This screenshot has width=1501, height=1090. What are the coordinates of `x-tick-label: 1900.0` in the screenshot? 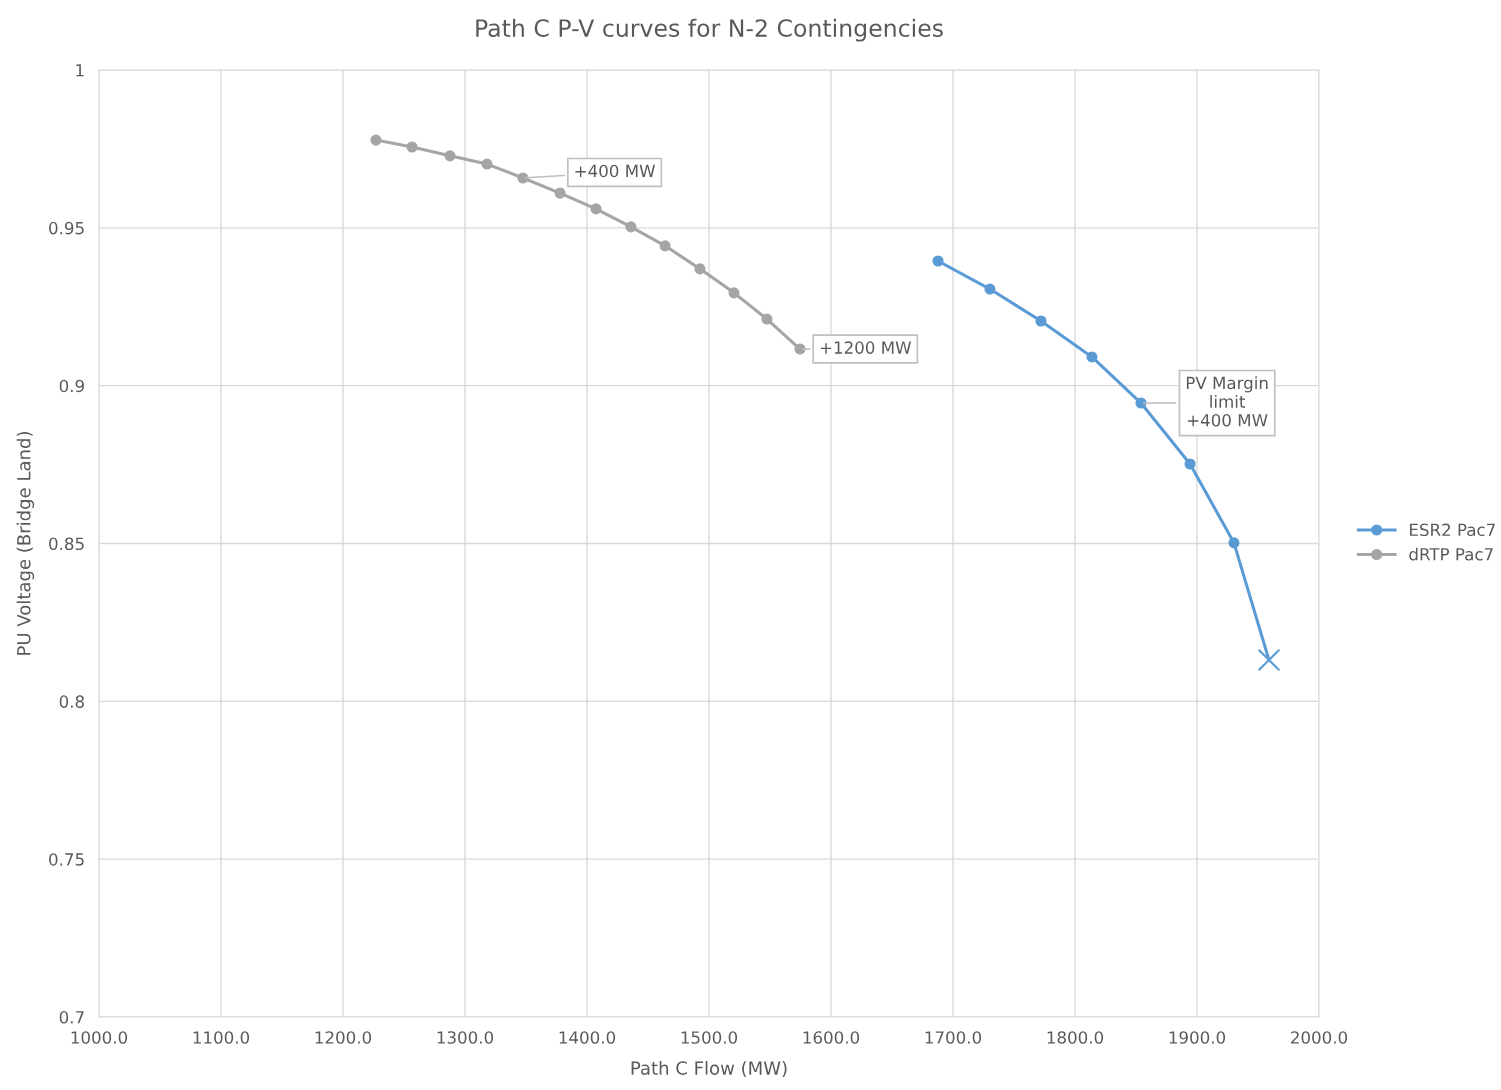 It's located at (1197, 1037).